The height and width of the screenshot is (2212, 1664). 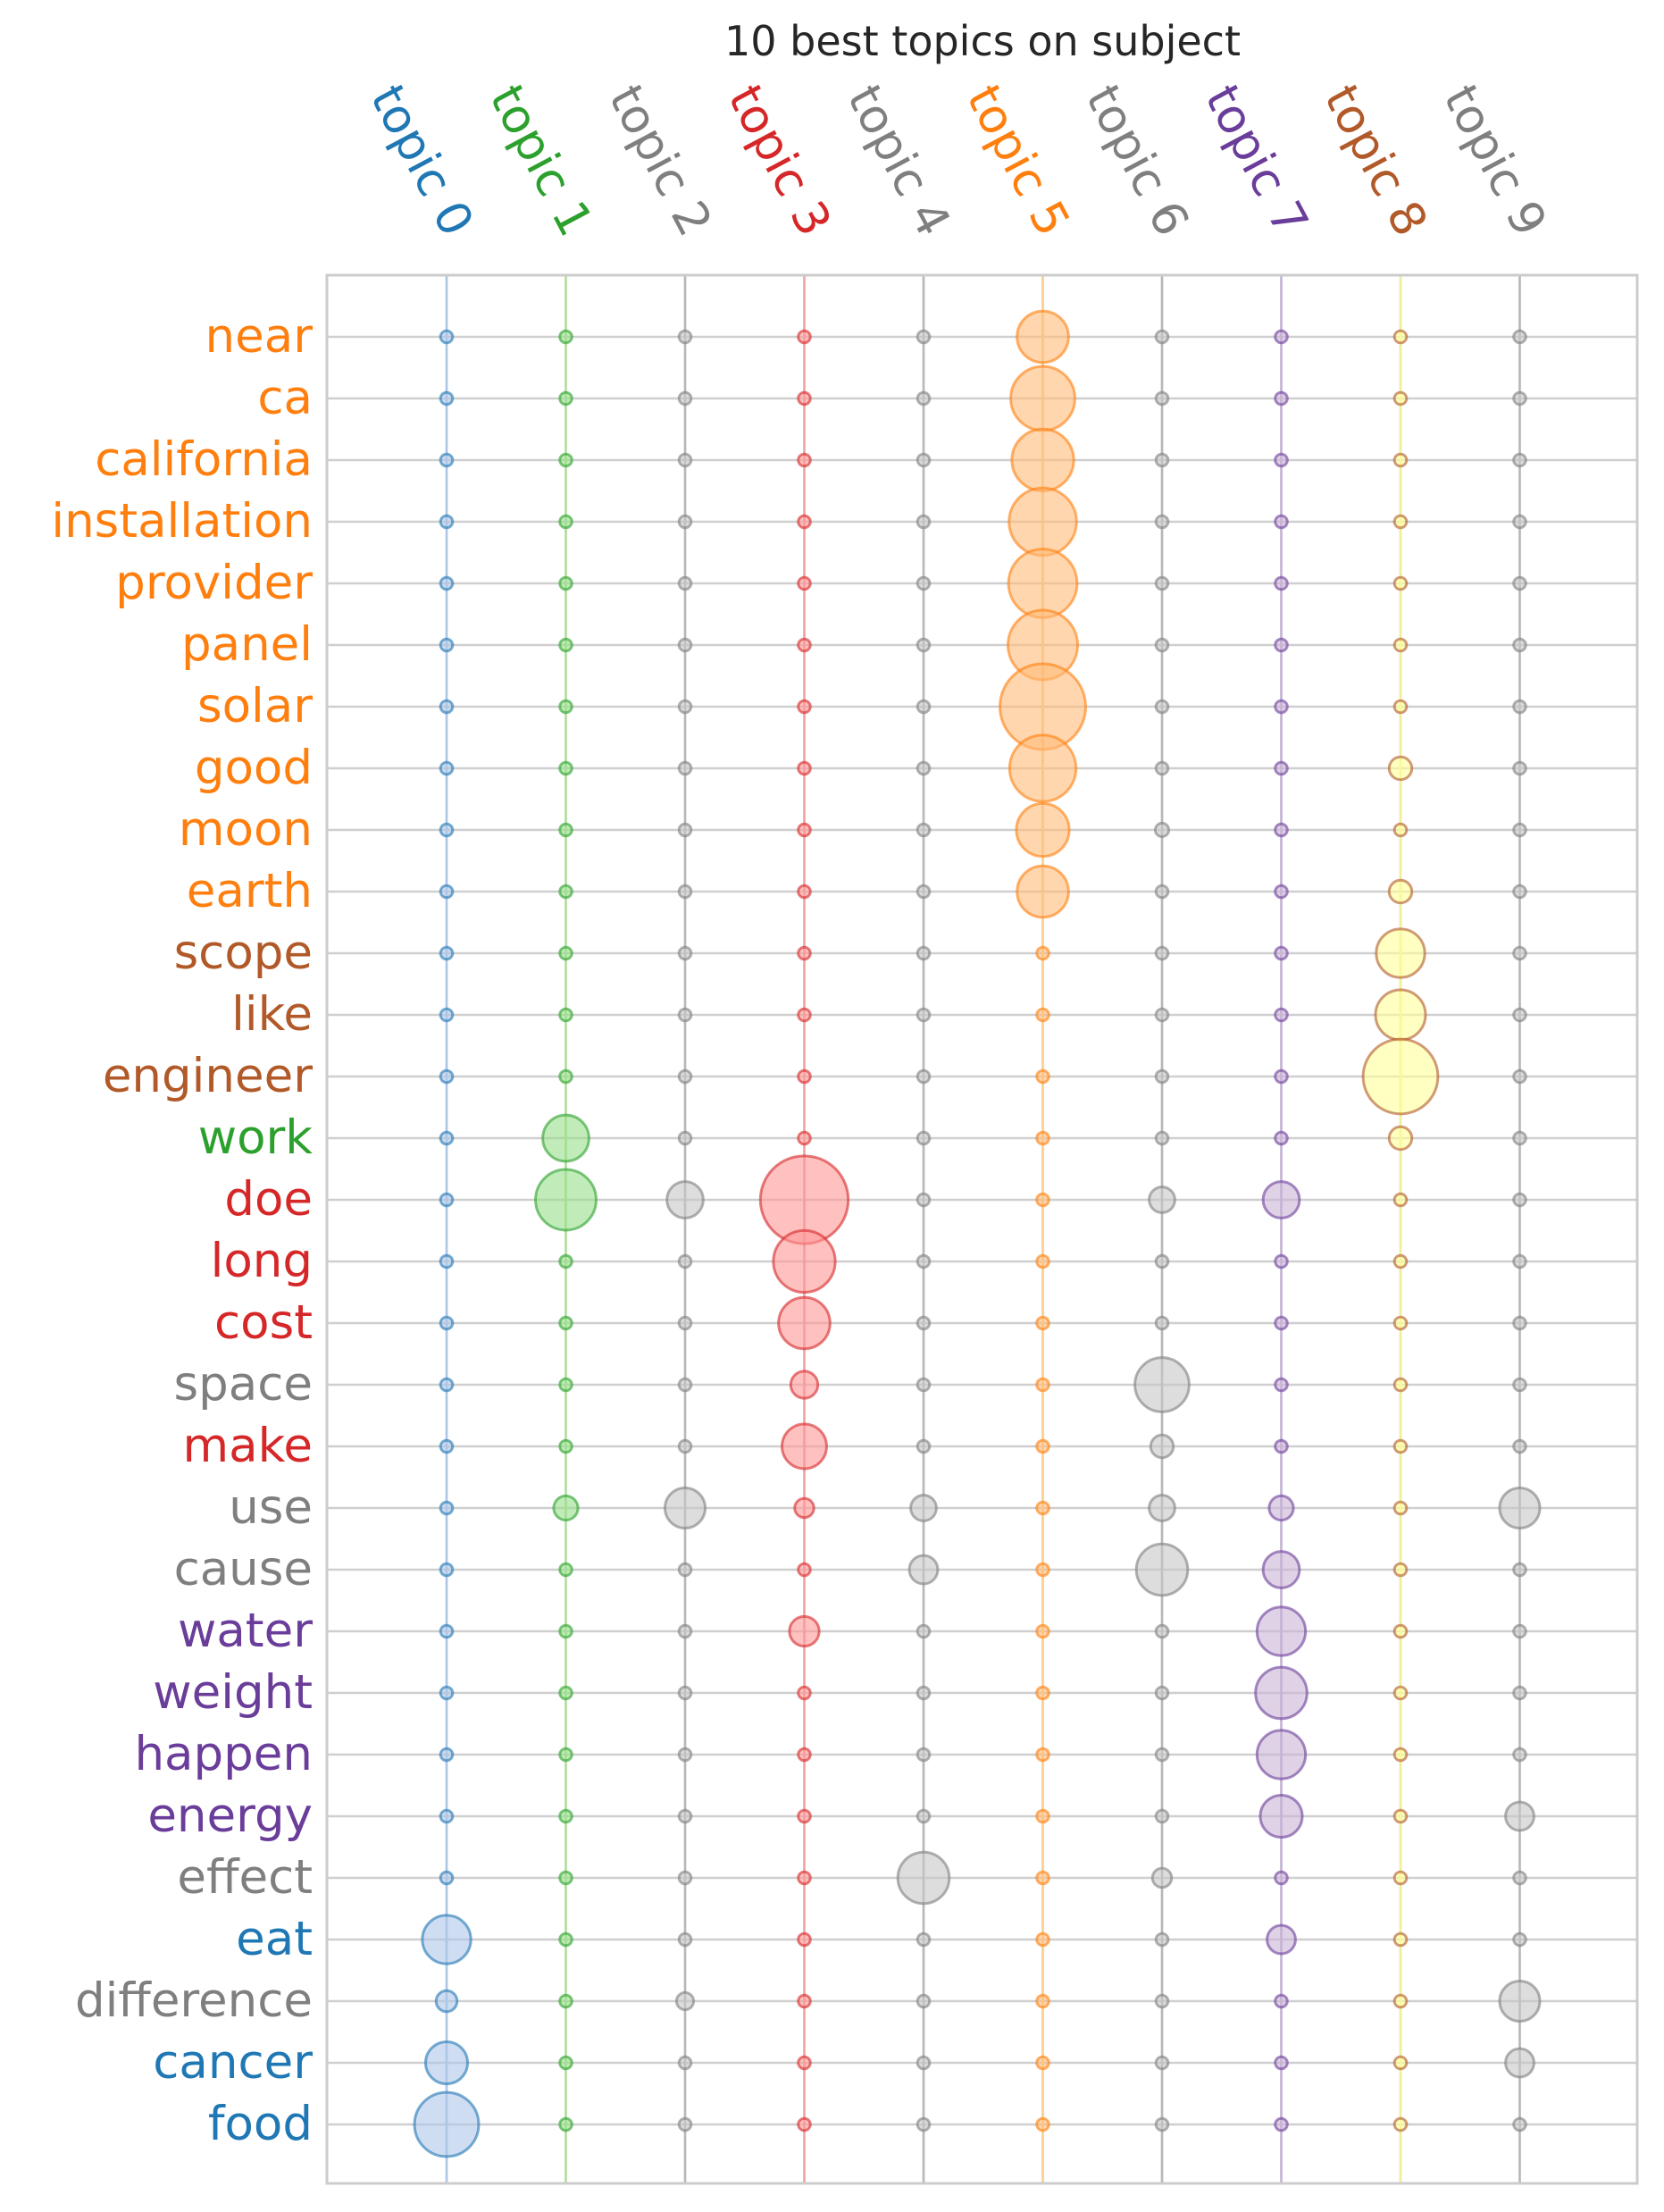 I want to click on word-label: scope, so click(x=243, y=953).